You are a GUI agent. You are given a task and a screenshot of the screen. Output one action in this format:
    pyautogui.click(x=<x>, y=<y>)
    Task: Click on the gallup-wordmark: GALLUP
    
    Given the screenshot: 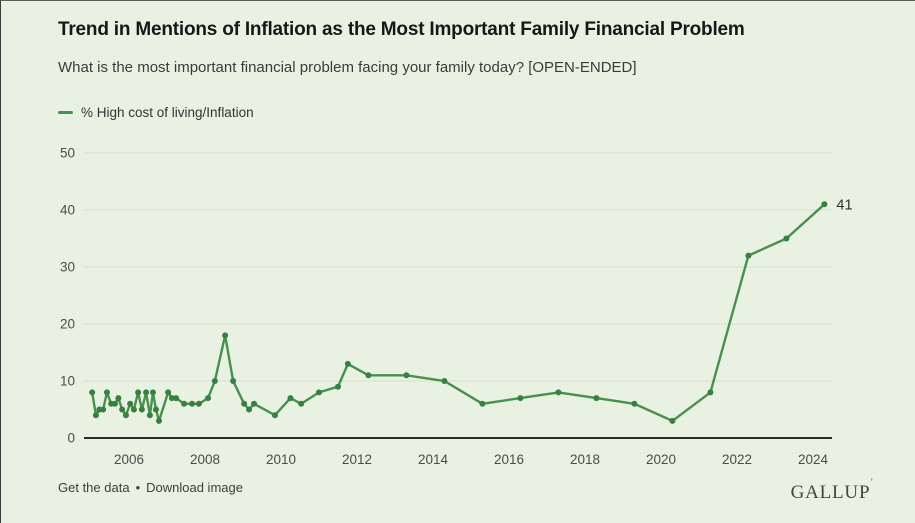 What is the action you would take?
    pyautogui.click(x=830, y=492)
    